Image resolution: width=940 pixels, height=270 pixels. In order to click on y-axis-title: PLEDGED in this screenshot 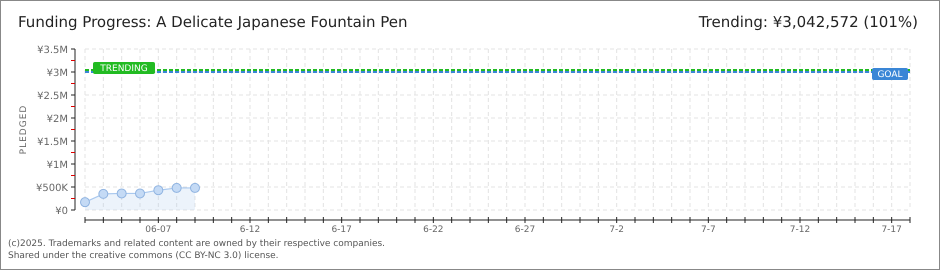, I will do `click(24, 129)`.